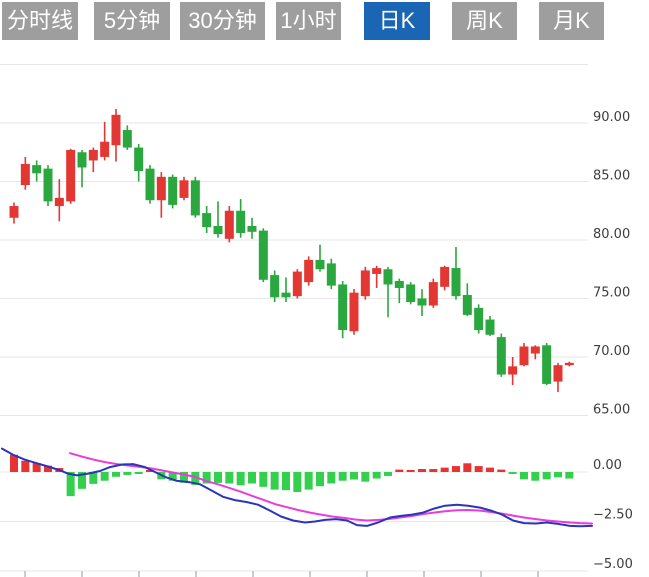 Image resolution: width=649 pixels, height=577 pixels. I want to click on tab-5min-label: 5分钟, so click(132, 20).